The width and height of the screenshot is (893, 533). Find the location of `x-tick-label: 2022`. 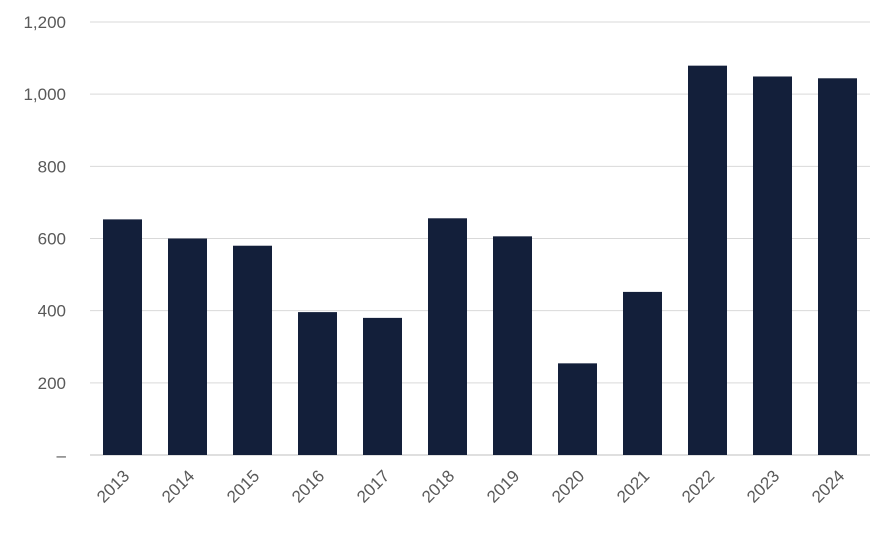

x-tick-label: 2022 is located at coordinates (698, 486).